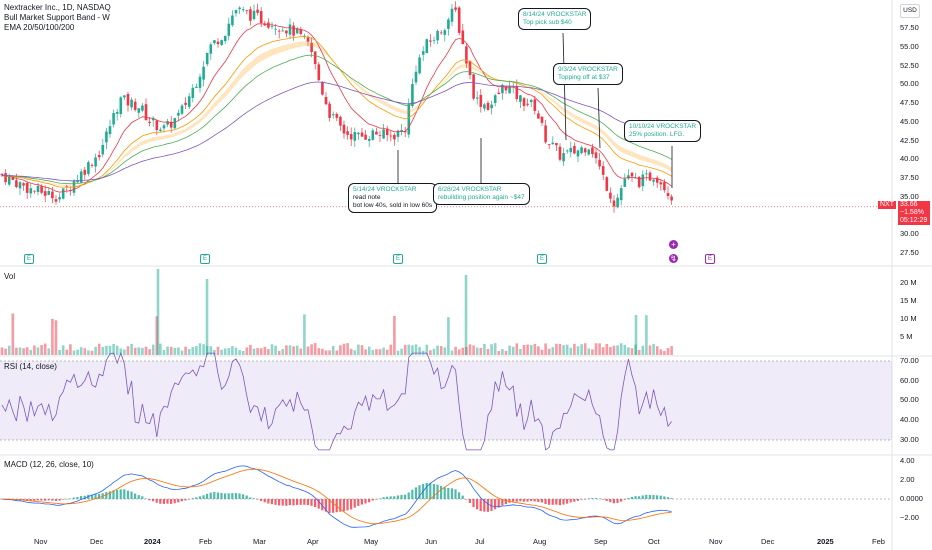 Image resolution: width=932 pixels, height=550 pixels. I want to click on dividend-icon: ↯, so click(673, 258).